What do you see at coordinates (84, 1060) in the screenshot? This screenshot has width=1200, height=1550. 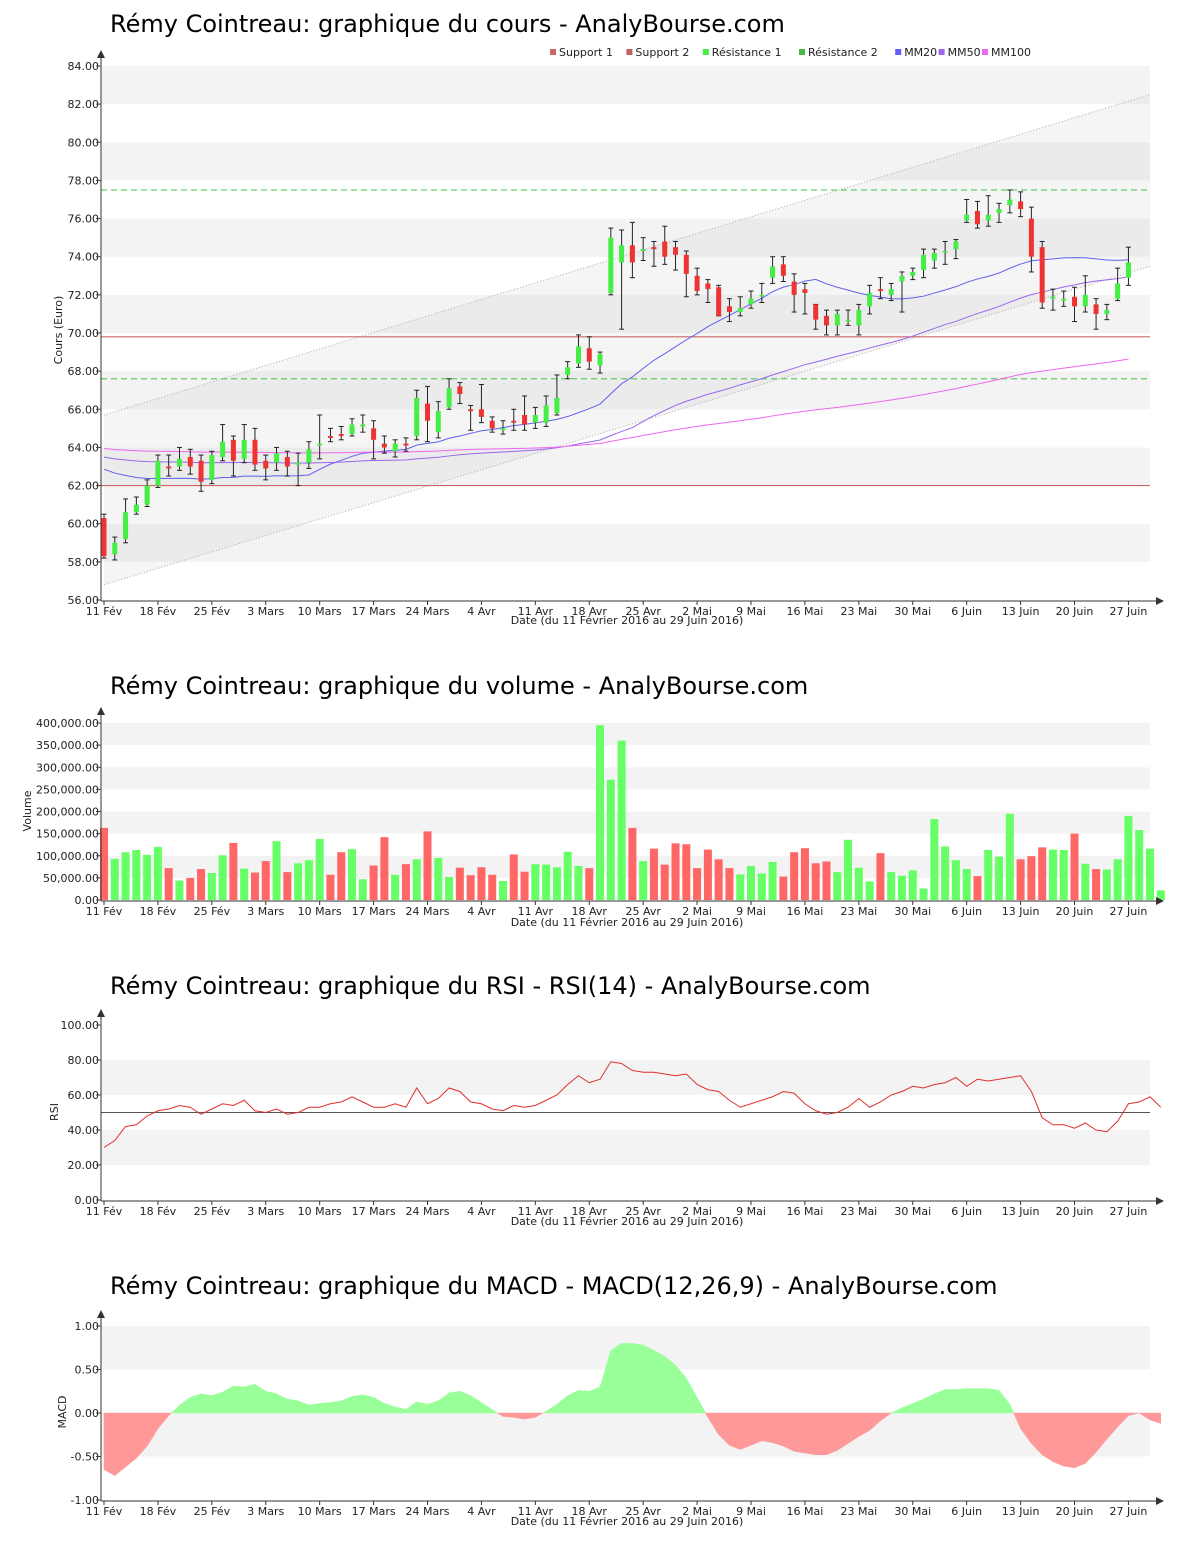 I see `y-tick-label: 80.00` at bounding box center [84, 1060].